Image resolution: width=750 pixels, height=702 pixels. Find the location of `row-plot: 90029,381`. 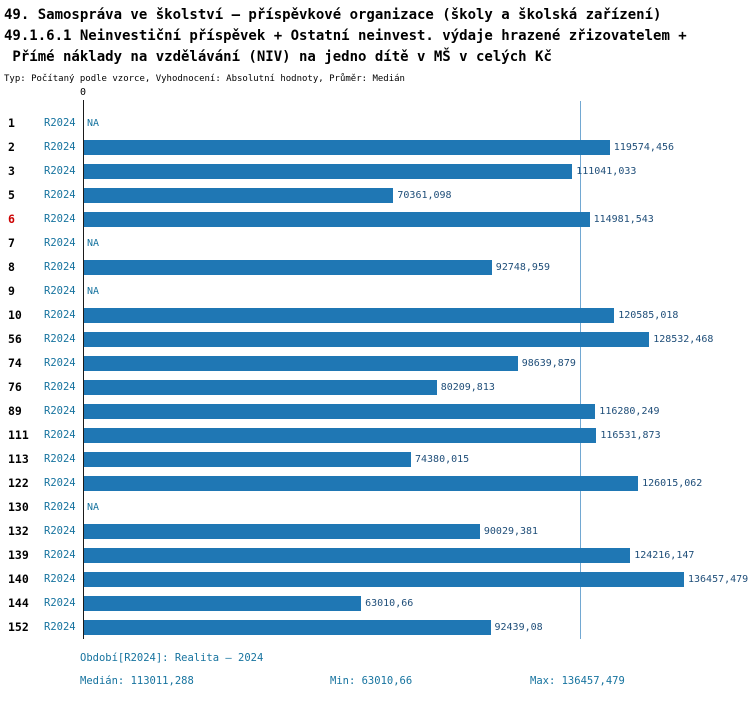

row-plot: 90029,381 is located at coordinates (416, 531).